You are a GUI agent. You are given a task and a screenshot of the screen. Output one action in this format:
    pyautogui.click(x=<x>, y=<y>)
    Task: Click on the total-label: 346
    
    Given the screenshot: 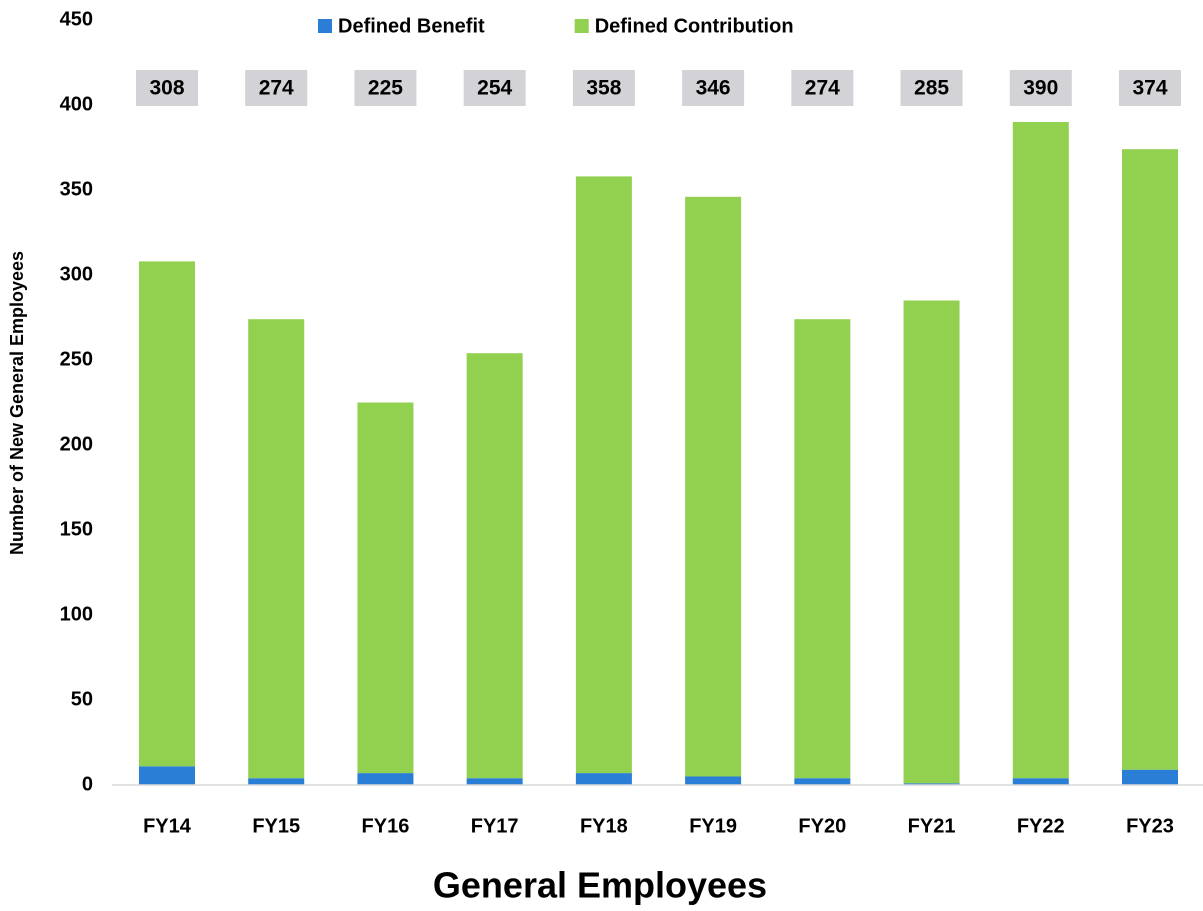 What is the action you would take?
    pyautogui.click(x=713, y=88)
    